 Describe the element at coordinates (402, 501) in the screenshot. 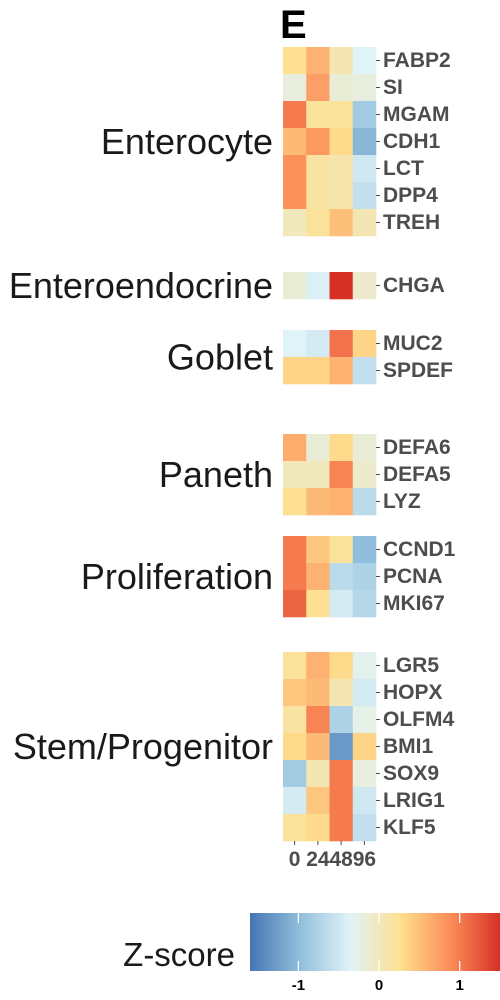

I see `gene-label: LYZ` at that location.